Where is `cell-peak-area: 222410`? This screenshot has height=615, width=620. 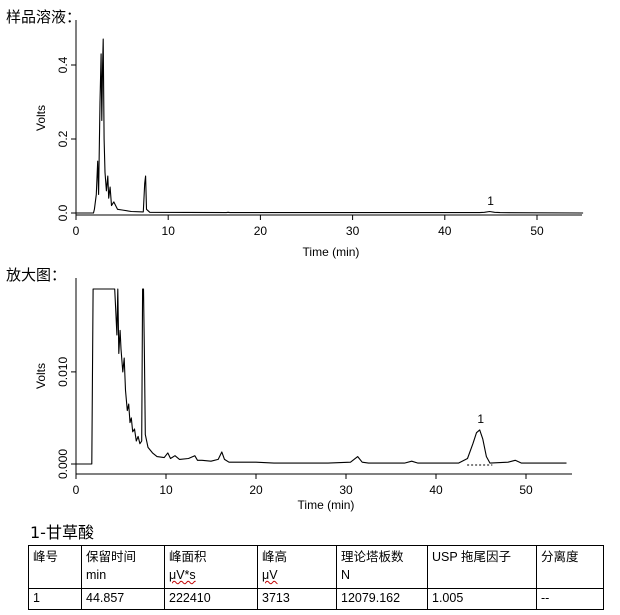 cell-peak-area: 222410 is located at coordinates (211, 599).